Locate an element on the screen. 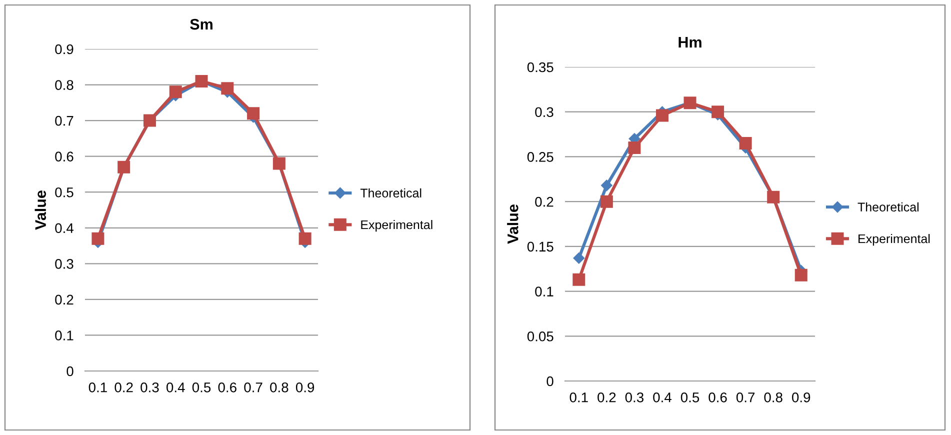  y-tick-label: 0.5 is located at coordinates (64, 192).